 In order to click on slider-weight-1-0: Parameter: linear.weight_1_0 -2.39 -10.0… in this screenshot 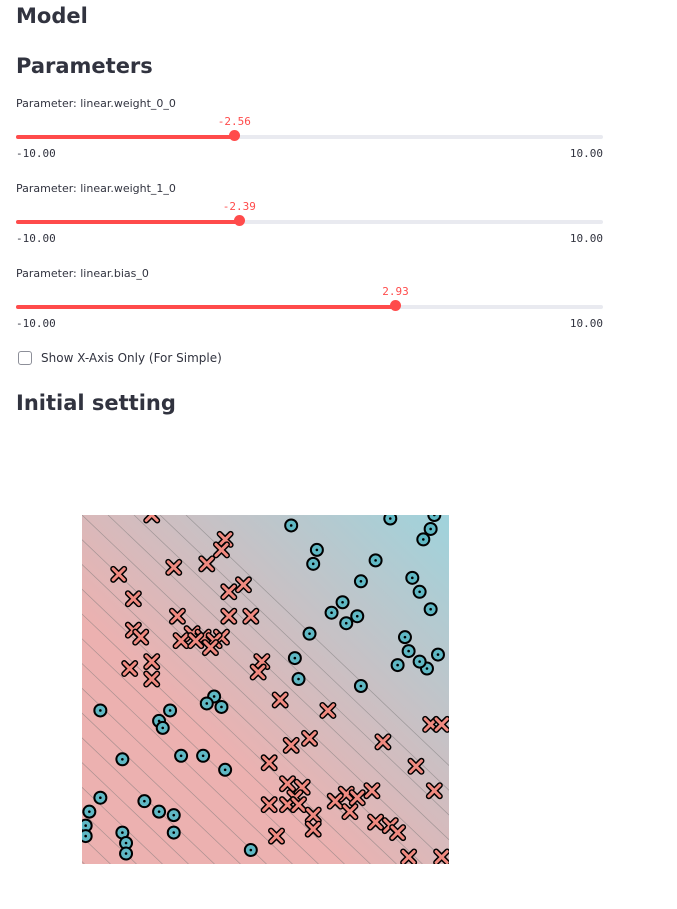, I will do `click(309, 217)`.